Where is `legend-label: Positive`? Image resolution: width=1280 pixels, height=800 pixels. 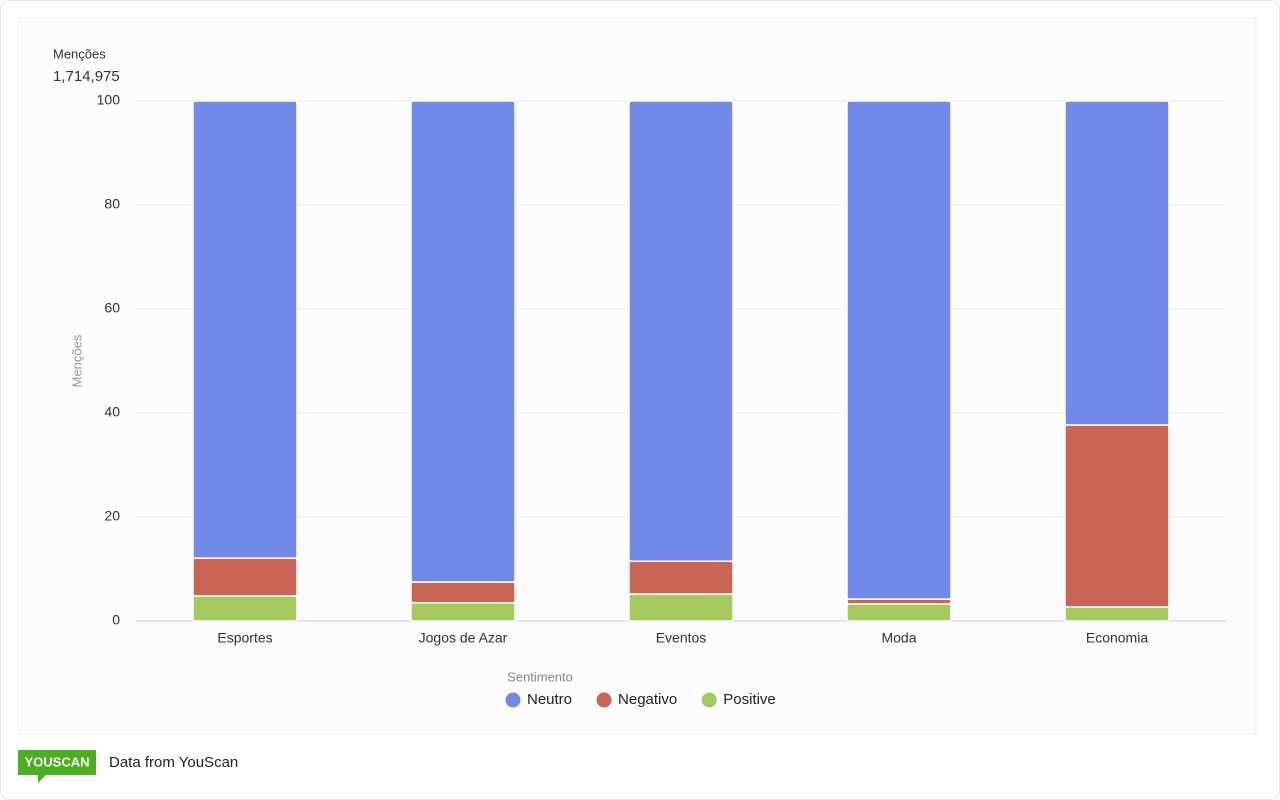 legend-label: Positive is located at coordinates (749, 699).